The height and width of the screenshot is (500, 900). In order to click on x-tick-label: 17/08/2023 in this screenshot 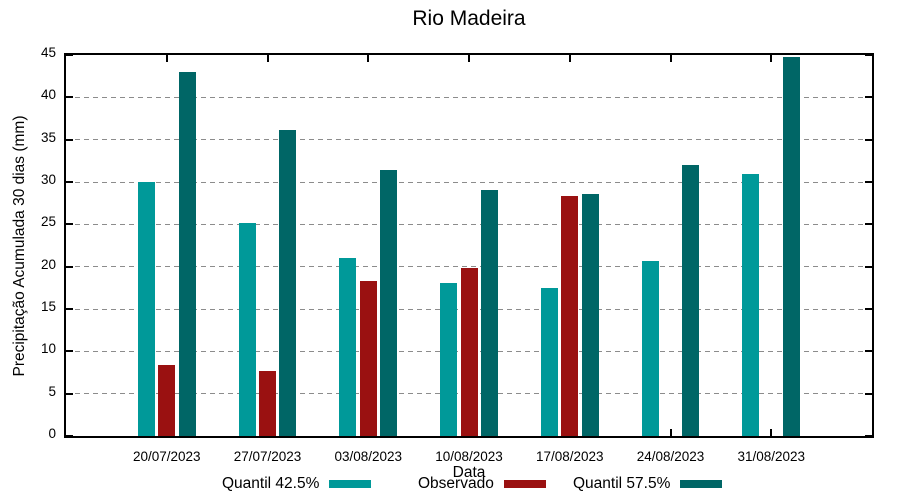, I will do `click(569, 456)`.